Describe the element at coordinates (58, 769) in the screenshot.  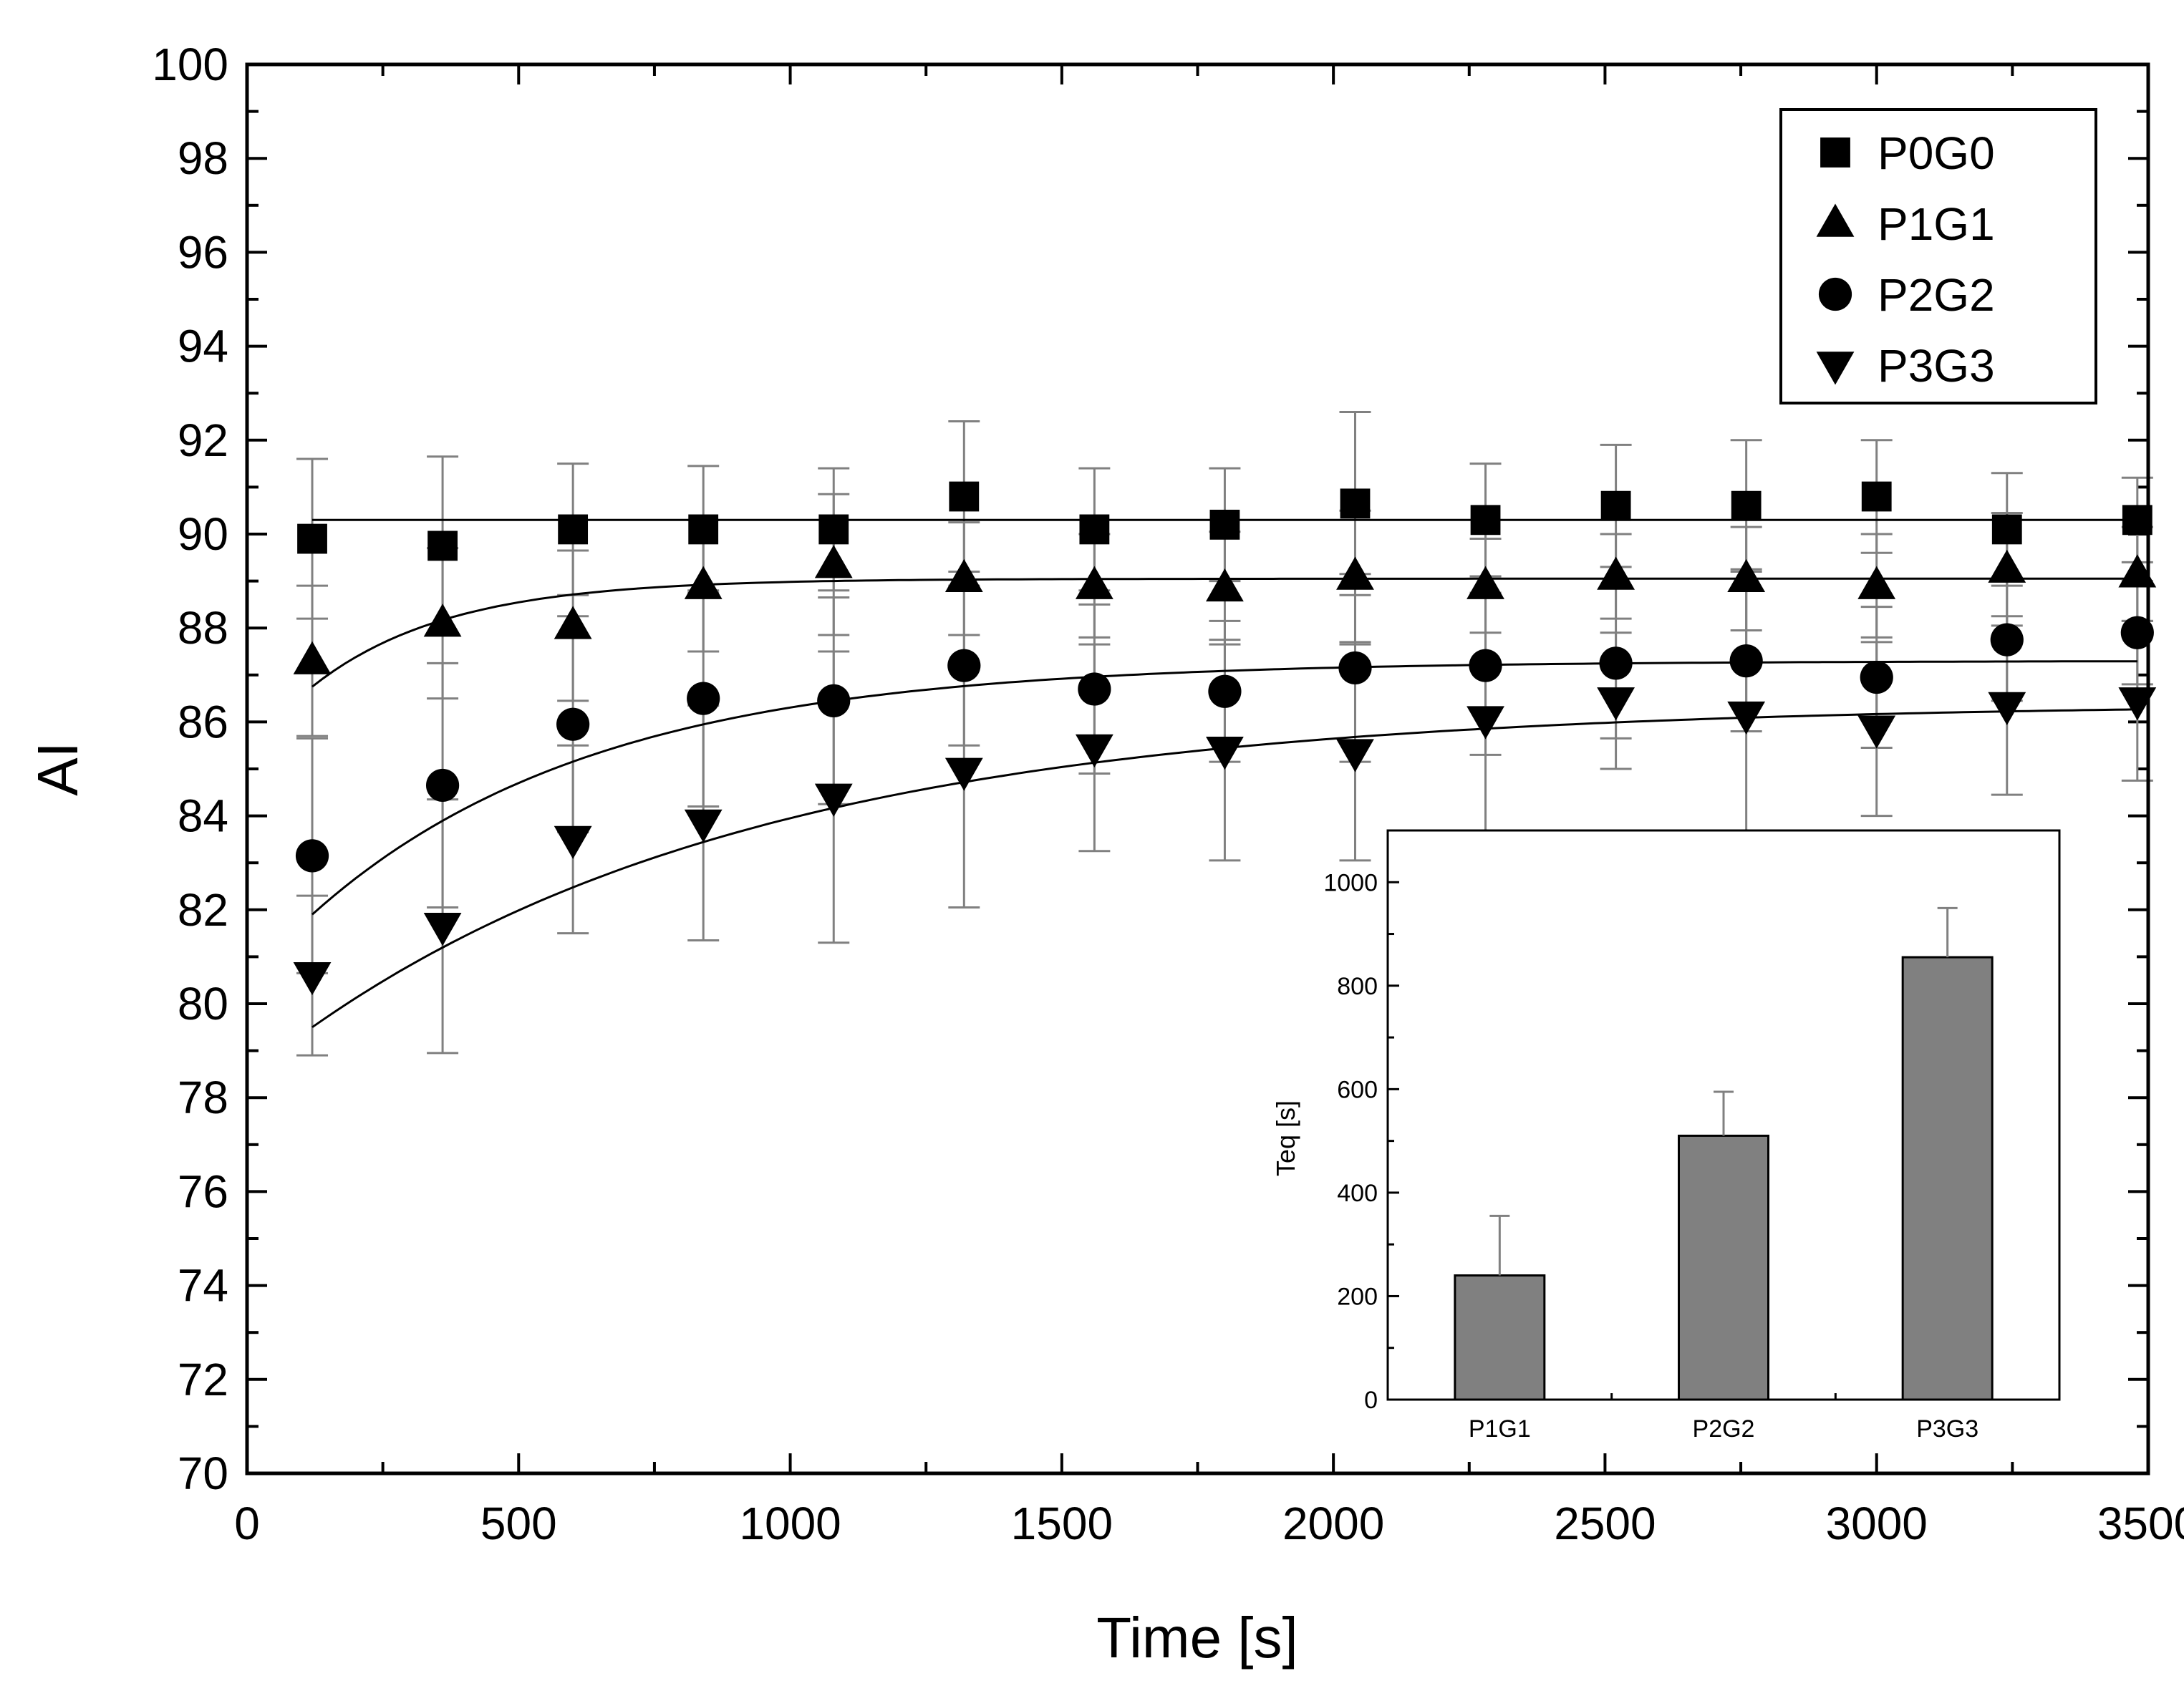
I see `y-axis-title: AI` at that location.